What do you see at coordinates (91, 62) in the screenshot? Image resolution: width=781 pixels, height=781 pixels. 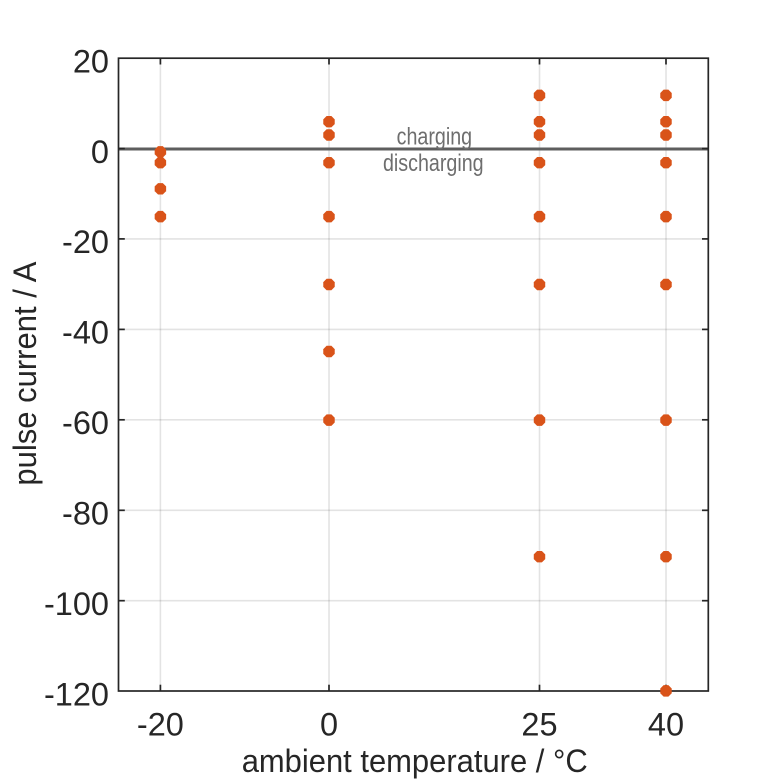 I see `svg-text: 20` at bounding box center [91, 62].